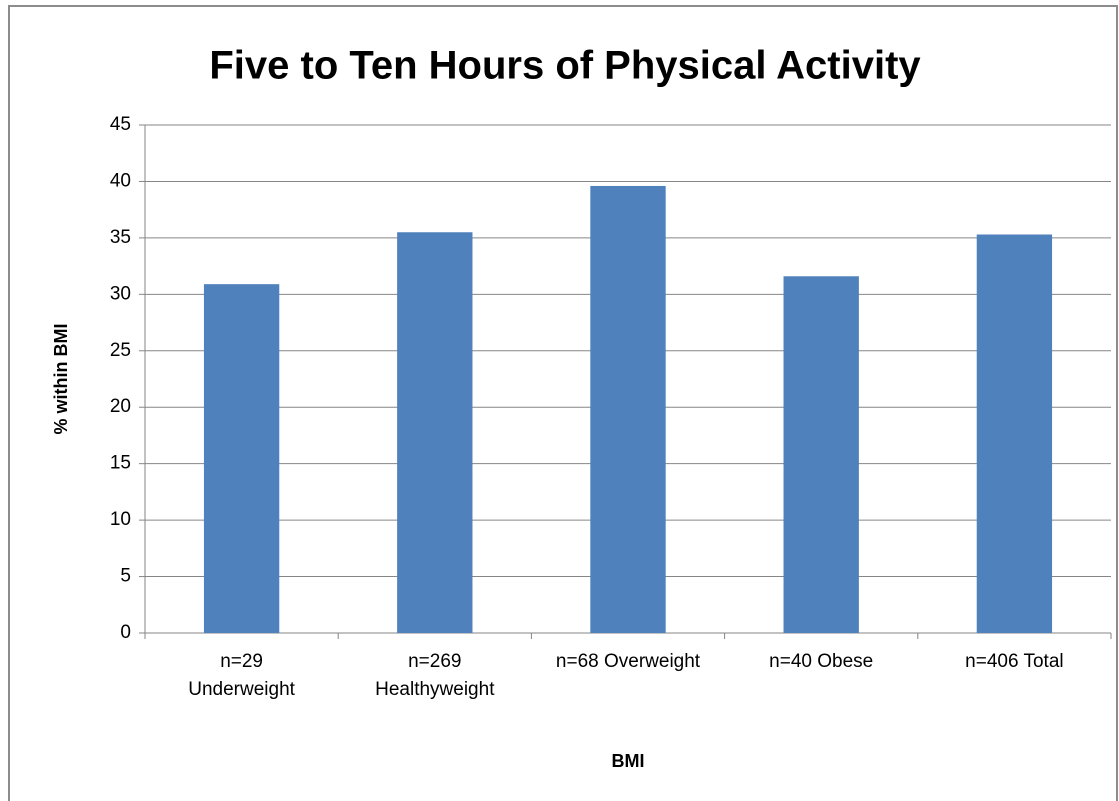 This screenshot has width=1119, height=801. Describe the element at coordinates (565, 66) in the screenshot. I see `chart-title: Five to Ten Hours of Physical Activity` at that location.